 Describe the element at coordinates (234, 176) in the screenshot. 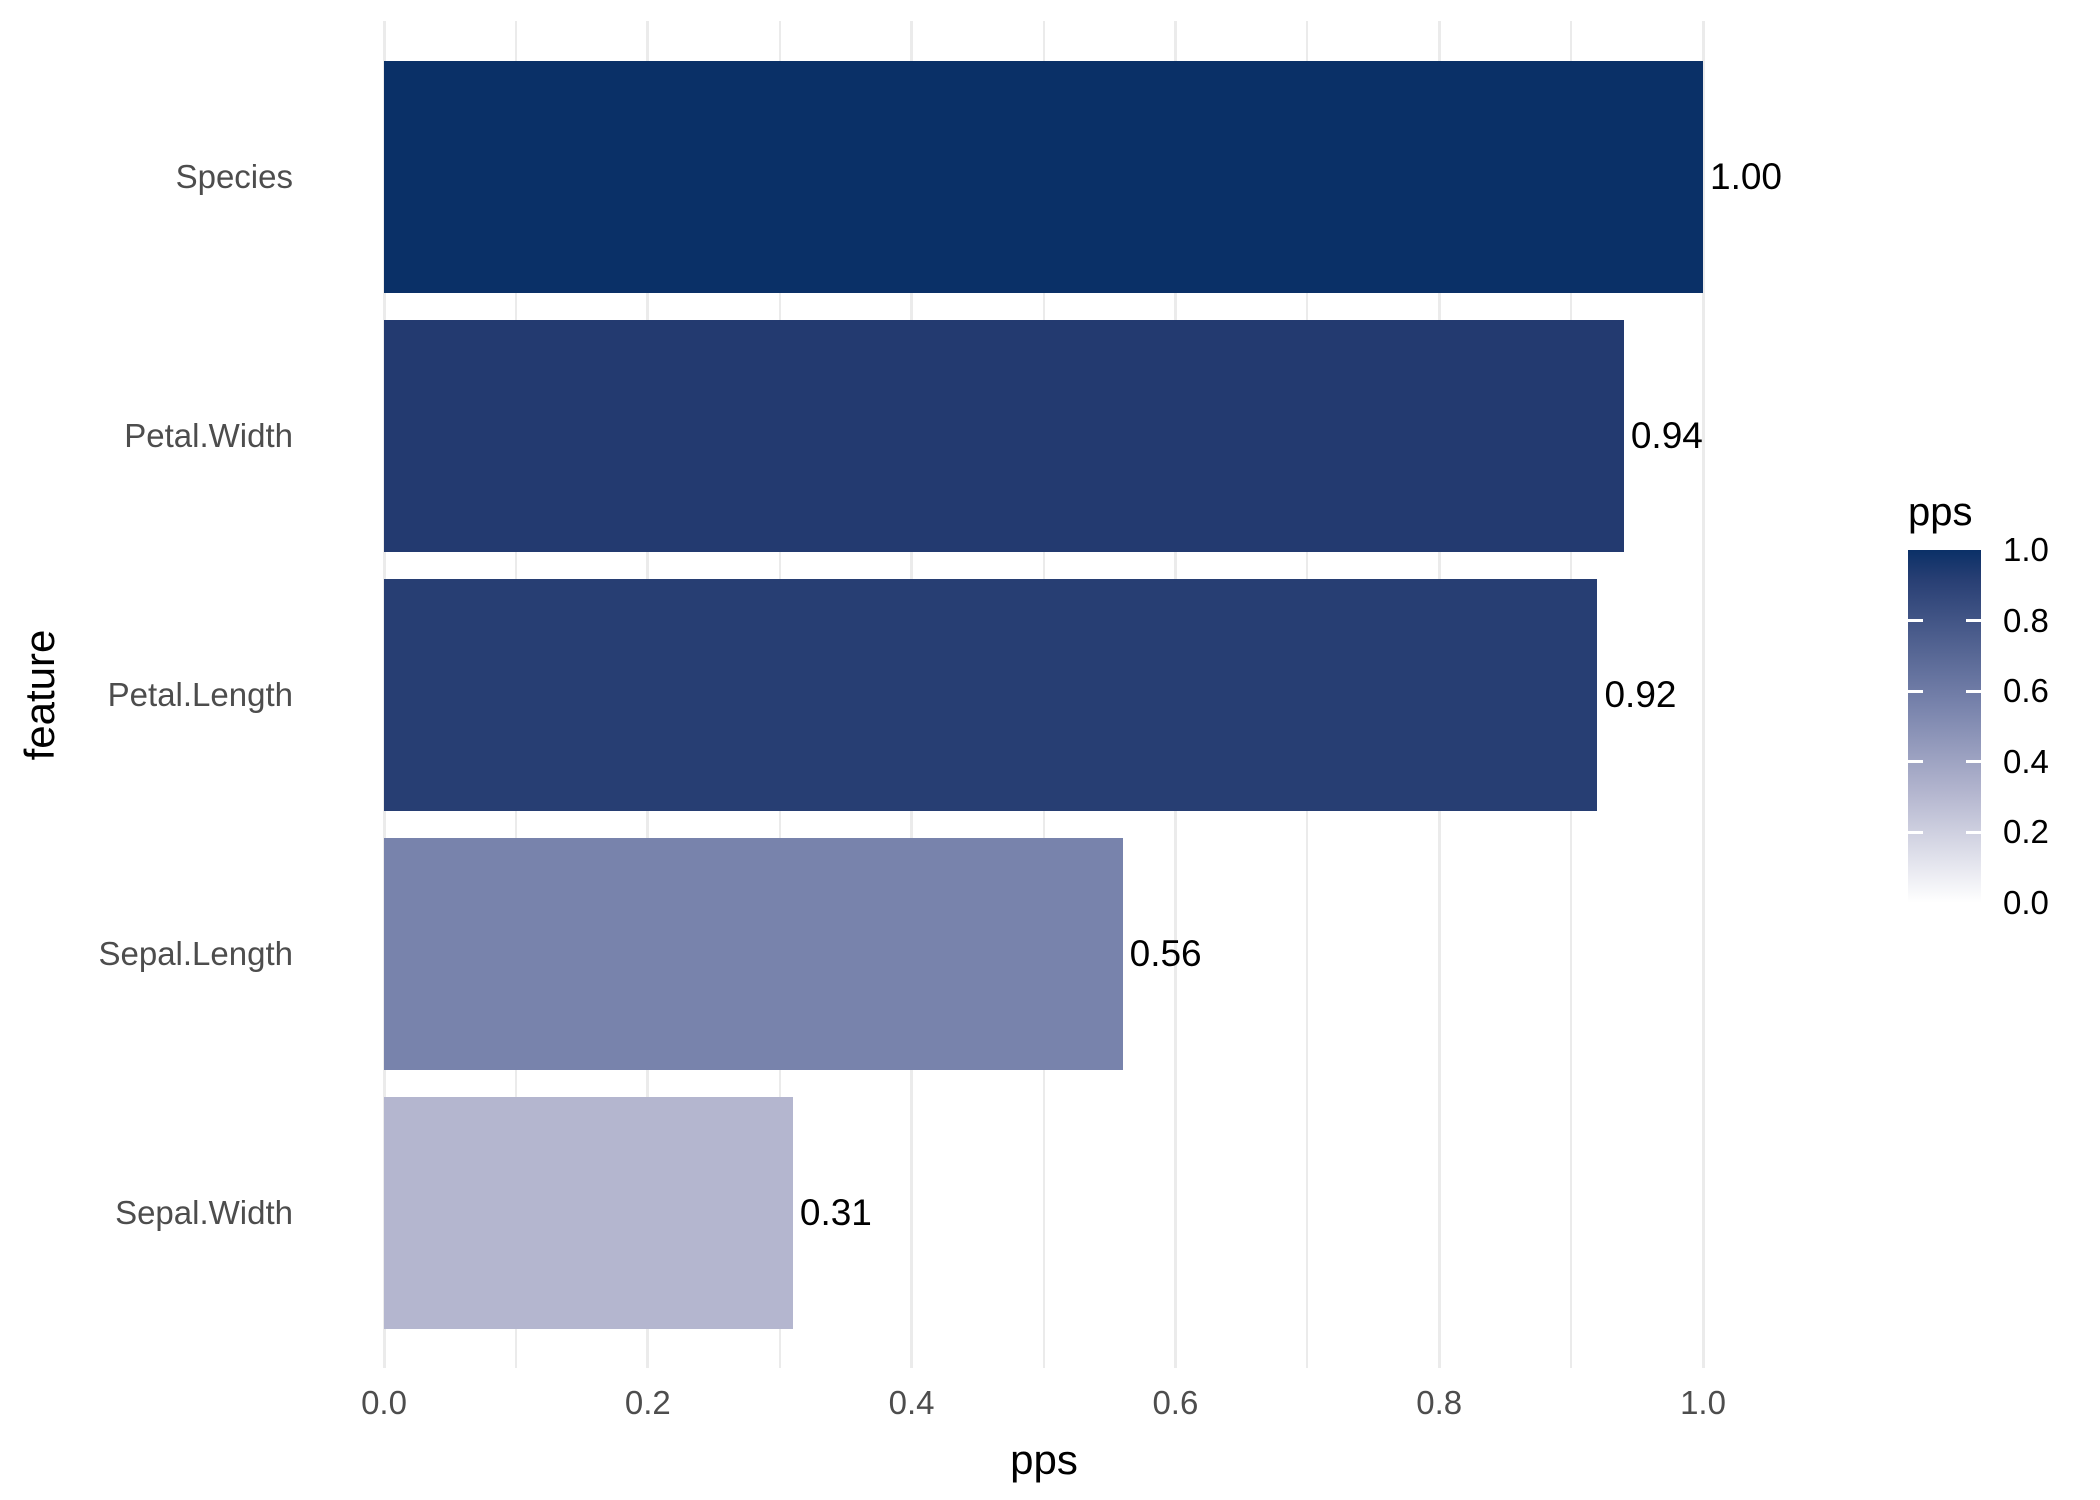

I see `y-tick-label-species: Species` at that location.